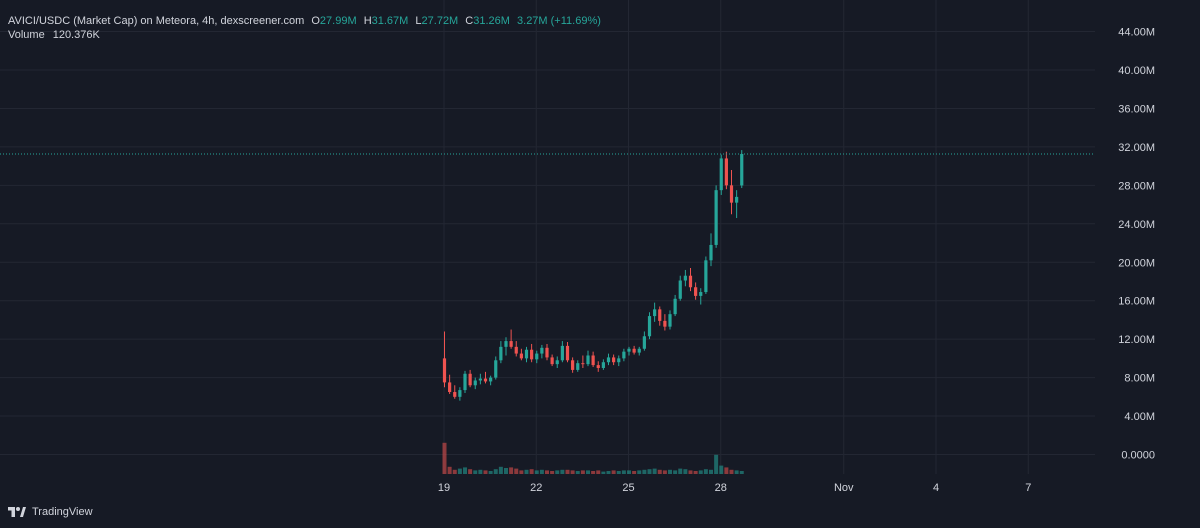 The image size is (1200, 528). Describe the element at coordinates (1136, 340) in the screenshot. I see `price-tick-label: 12.00M` at that location.